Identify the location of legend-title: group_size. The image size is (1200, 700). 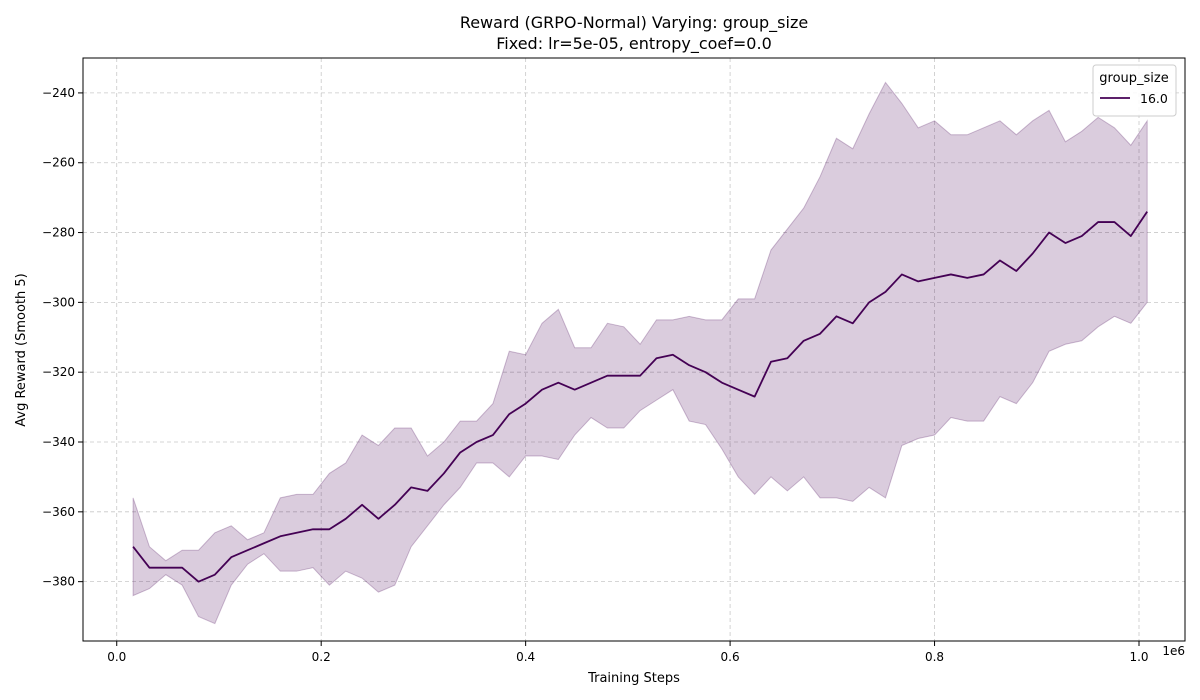
(1133, 78).